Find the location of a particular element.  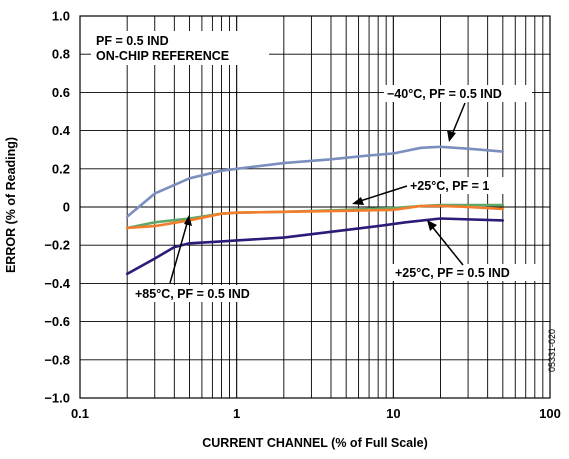

y-tick-label: −1.0 is located at coordinates (57, 398).